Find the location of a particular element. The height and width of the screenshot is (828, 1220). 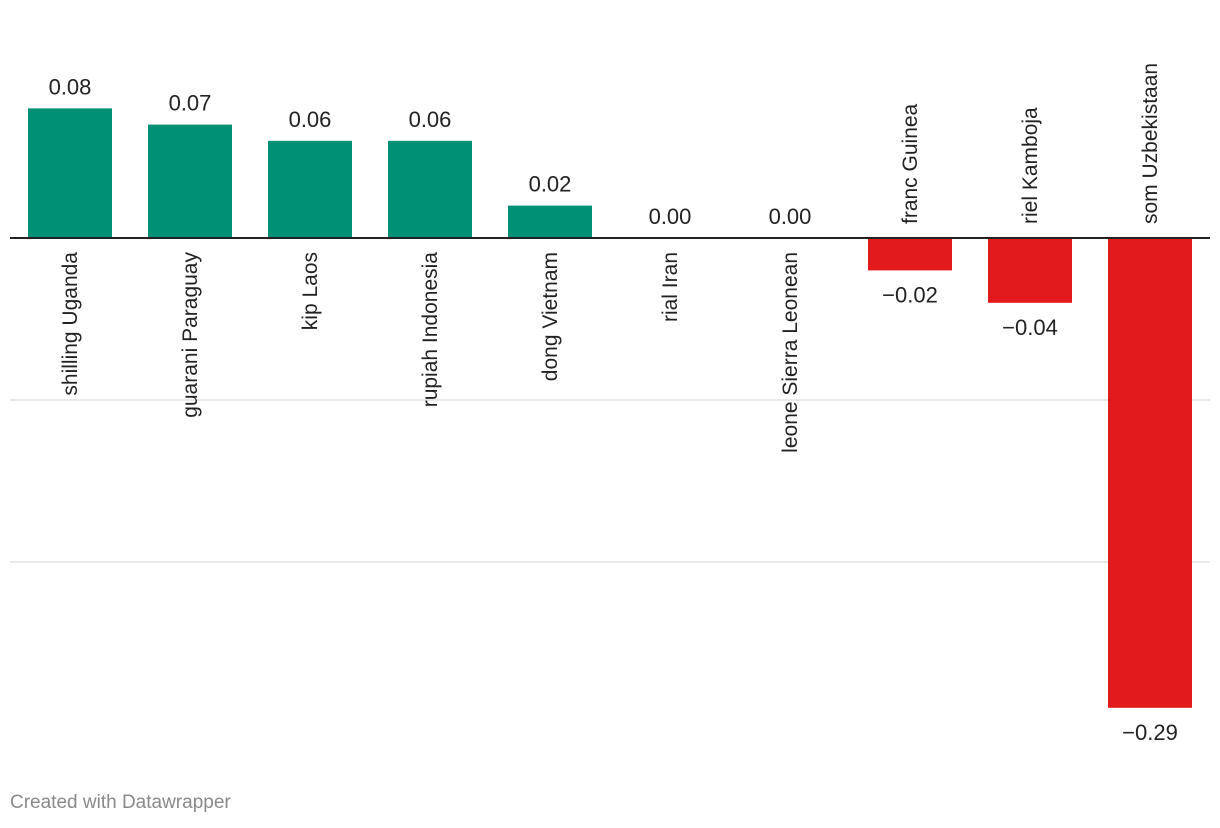

category-label: rupiah Indonesia is located at coordinates (430, 330).